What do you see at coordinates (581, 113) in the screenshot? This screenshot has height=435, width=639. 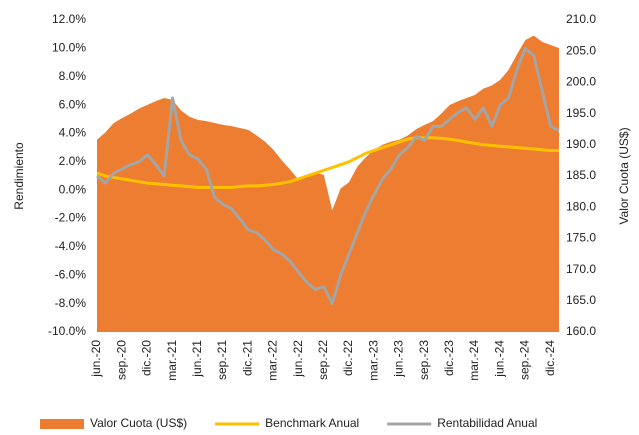 I see `y2-tick-label: 195.0` at bounding box center [581, 113].